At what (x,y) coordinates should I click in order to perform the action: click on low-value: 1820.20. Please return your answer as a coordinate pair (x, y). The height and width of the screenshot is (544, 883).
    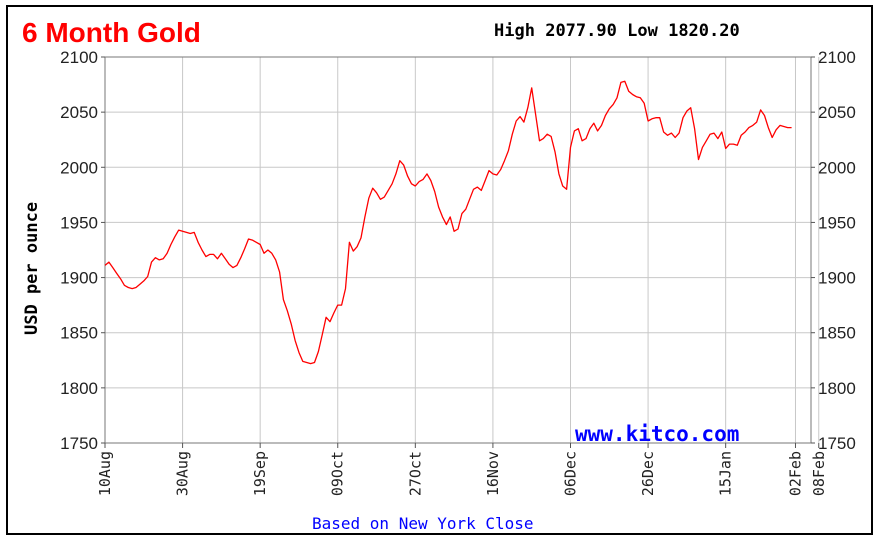
    Looking at the image, I should click on (704, 31).